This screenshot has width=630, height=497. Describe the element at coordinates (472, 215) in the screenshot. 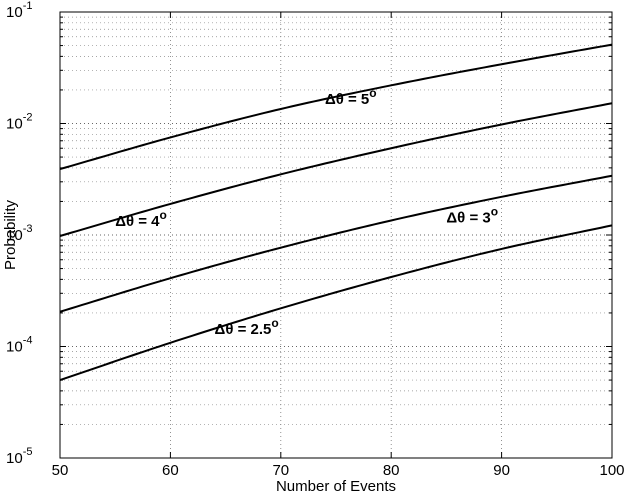

I see `curve-label: Δθ = 3o` at that location.